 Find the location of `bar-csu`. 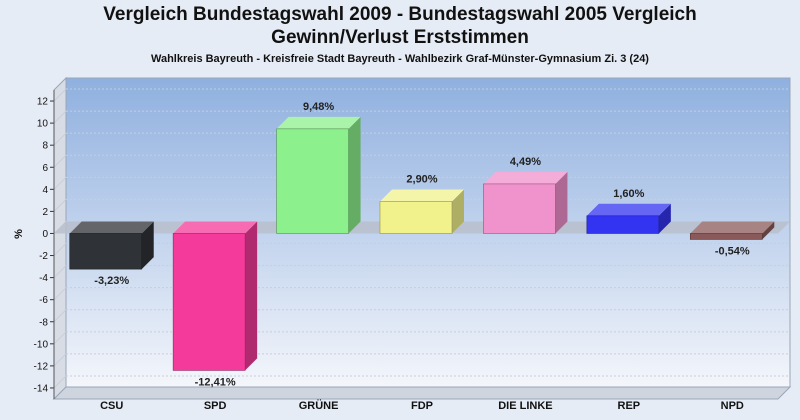

bar-csu is located at coordinates (111, 245).